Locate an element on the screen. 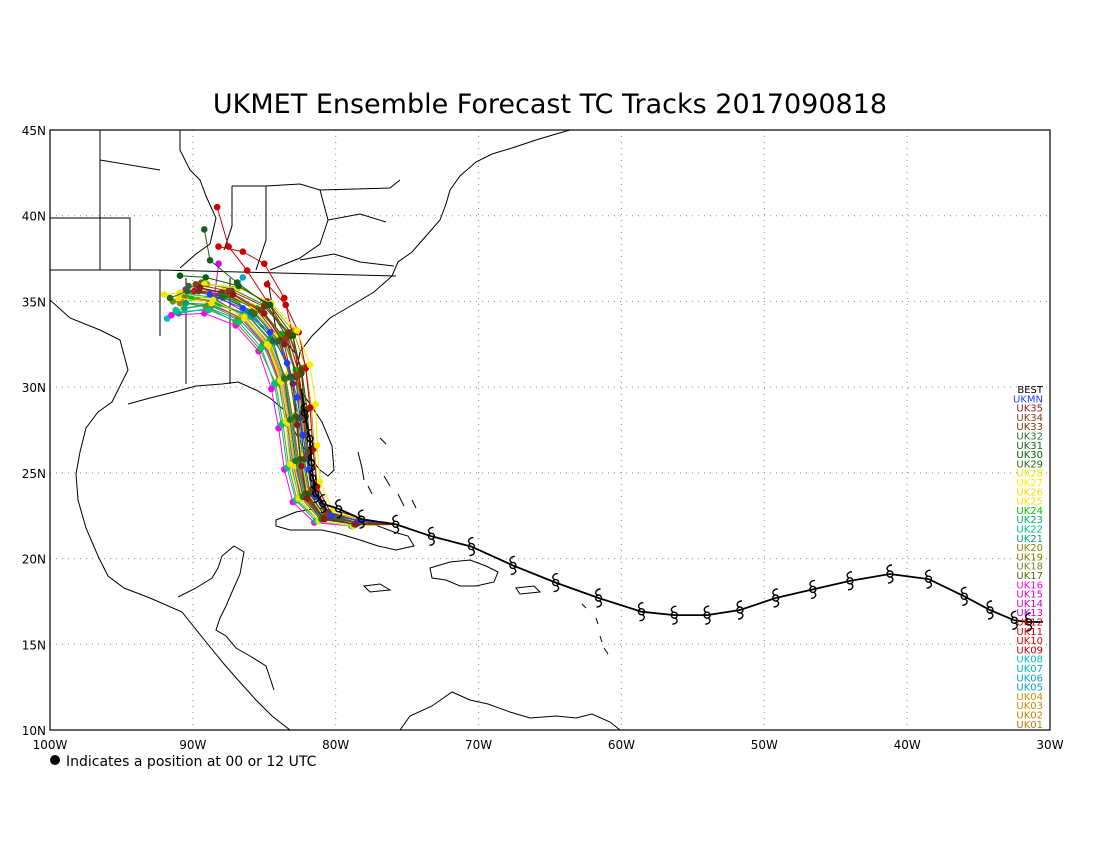  track-point-uk23 is located at coordinates (184, 308).